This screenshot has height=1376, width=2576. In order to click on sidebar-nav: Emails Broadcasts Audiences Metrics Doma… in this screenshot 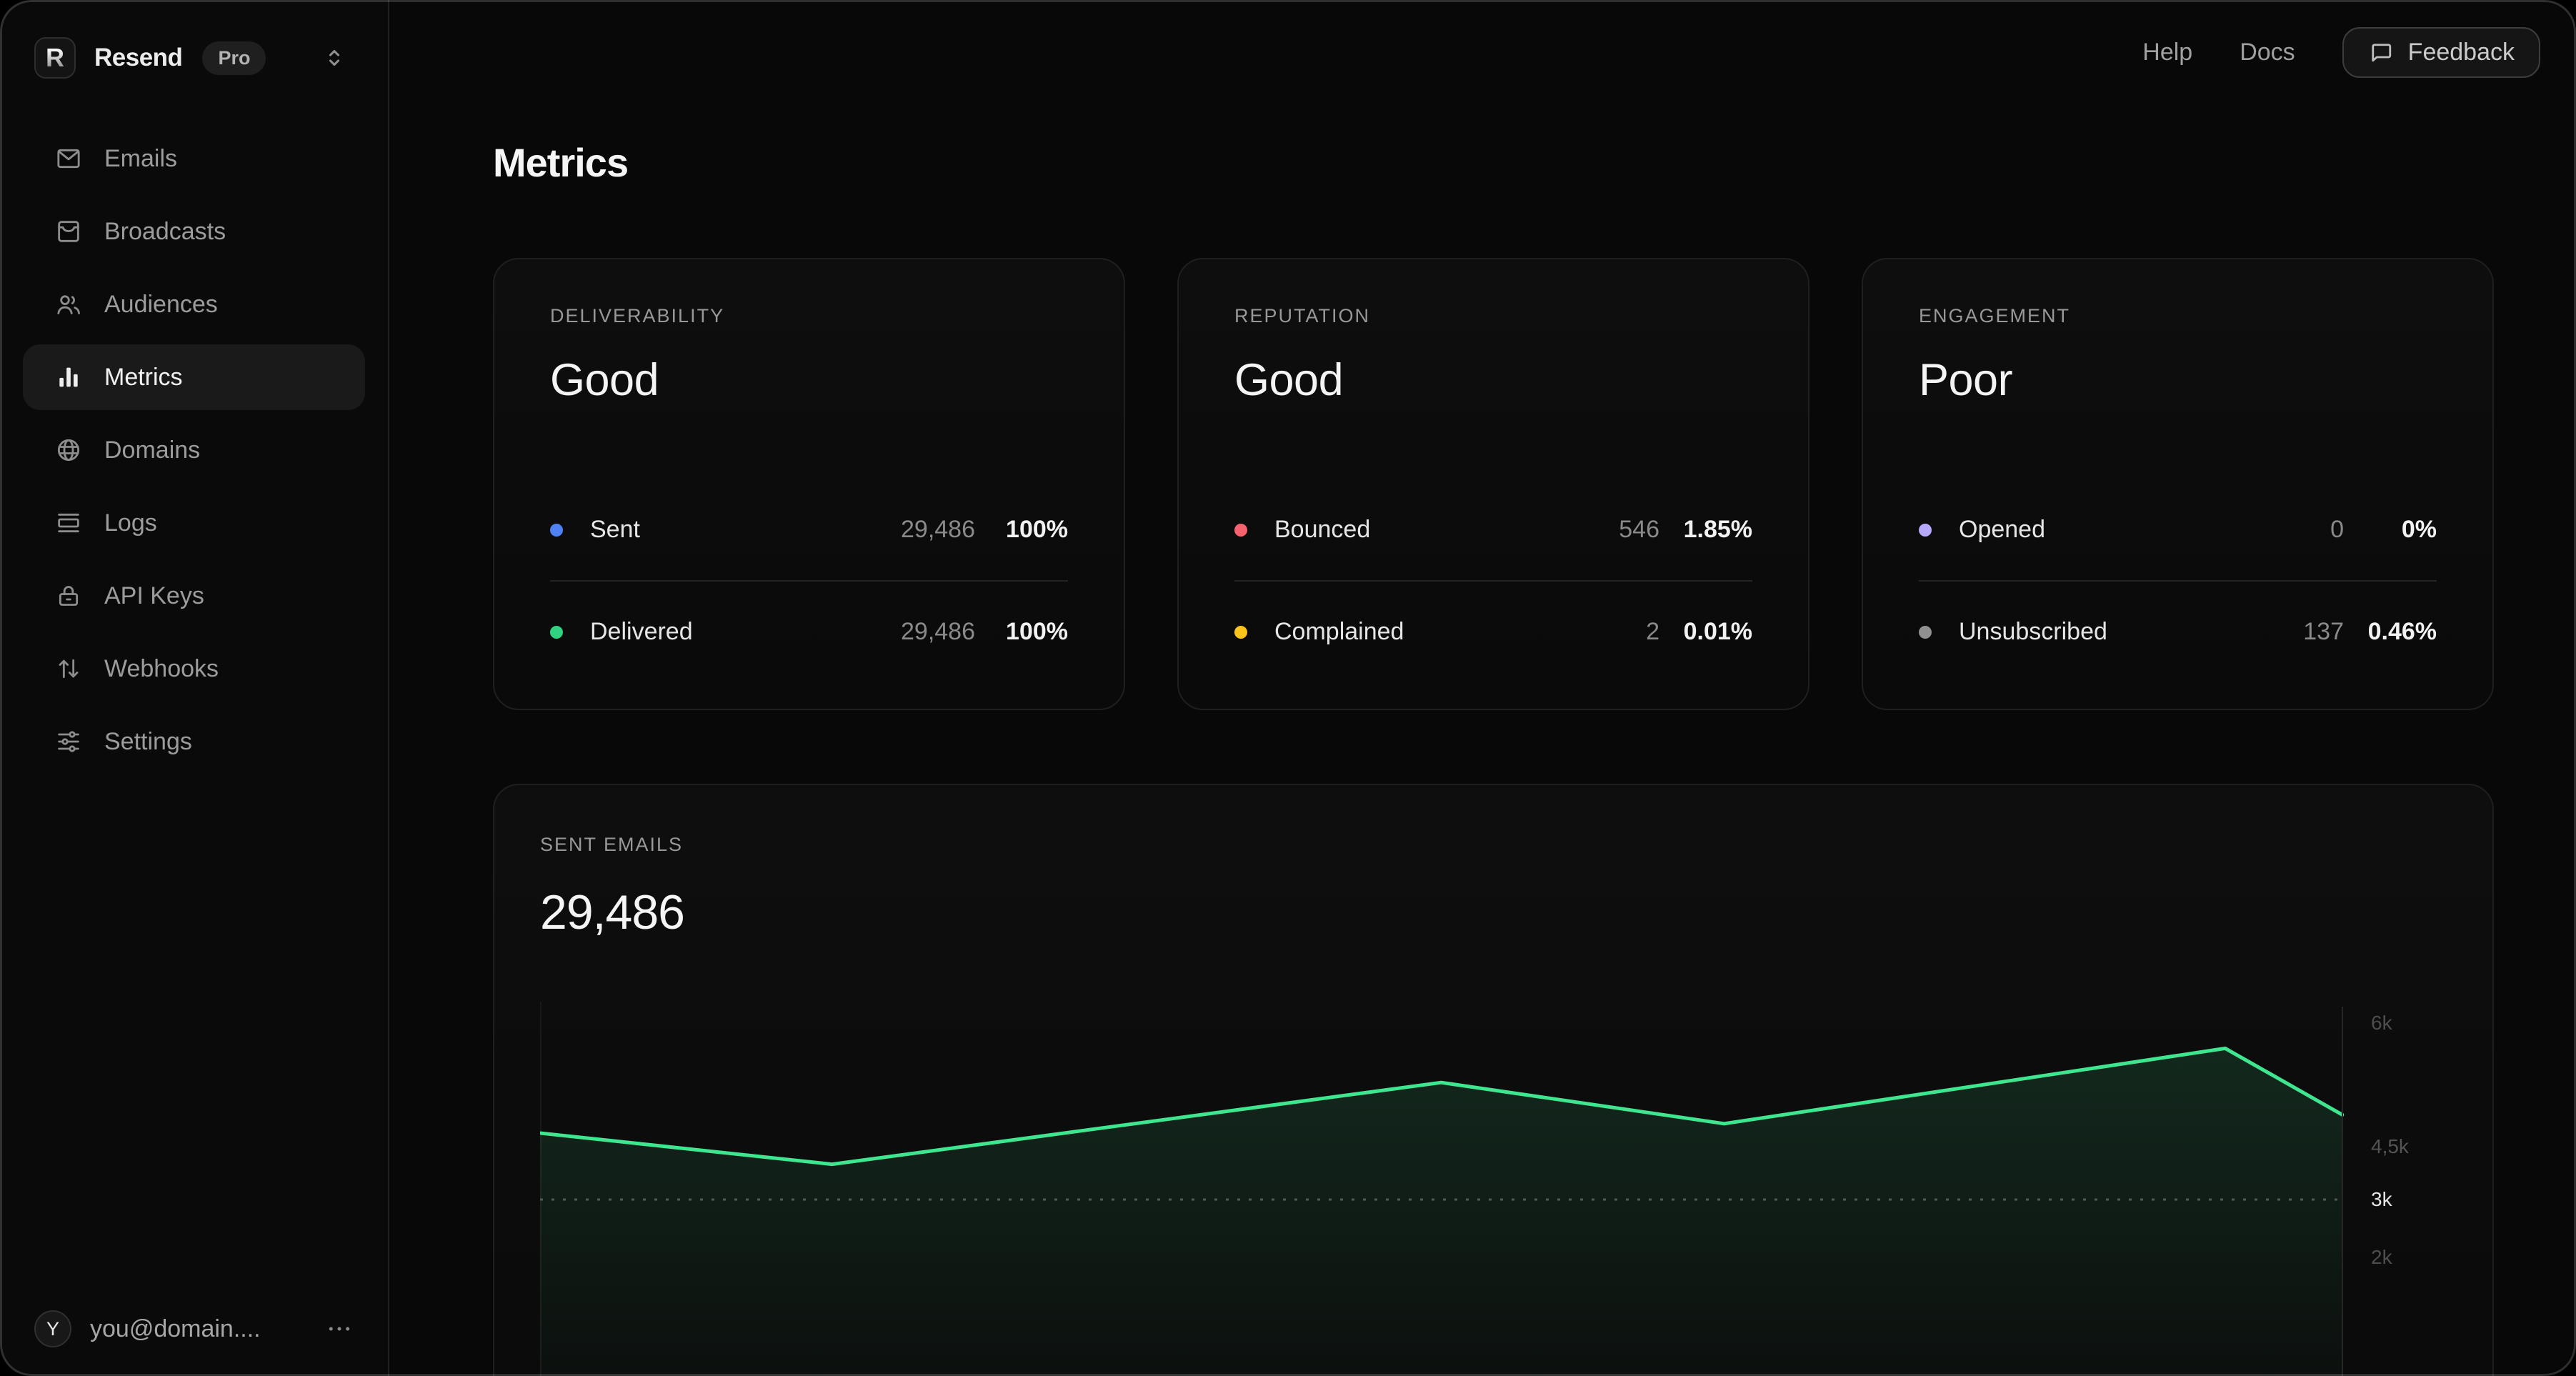, I will do `click(194, 454)`.